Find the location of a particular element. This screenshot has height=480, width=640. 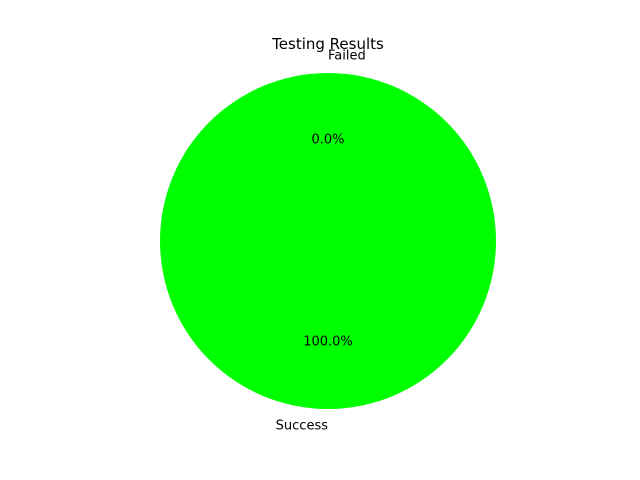

slice-label-success: Success is located at coordinates (302, 425).